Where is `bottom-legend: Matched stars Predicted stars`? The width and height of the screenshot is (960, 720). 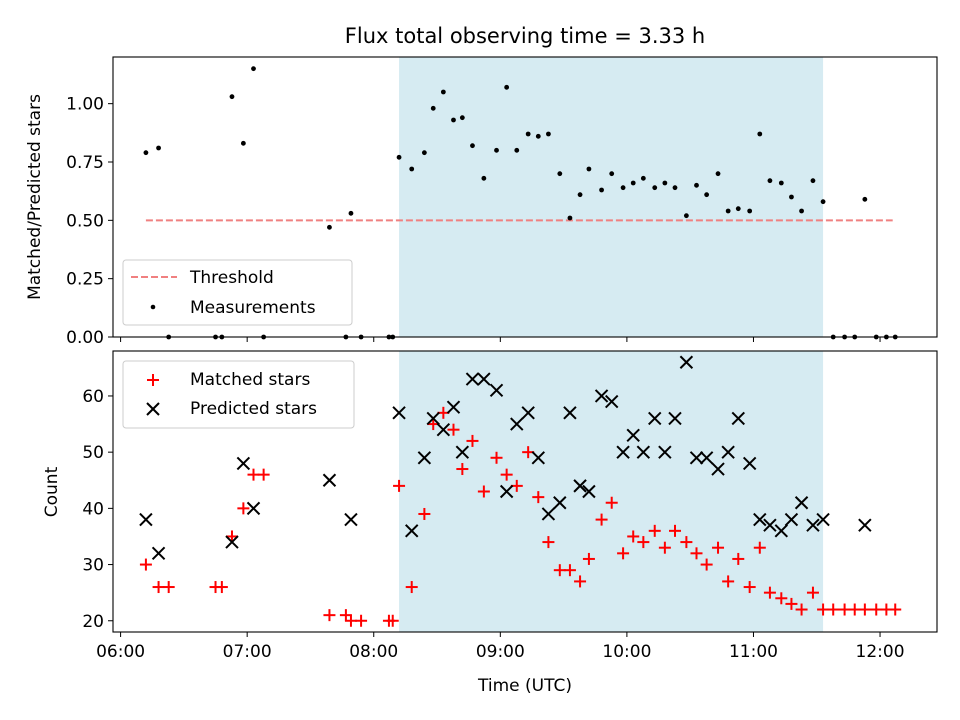 bottom-legend: Matched stars Predicted stars is located at coordinates (238, 394).